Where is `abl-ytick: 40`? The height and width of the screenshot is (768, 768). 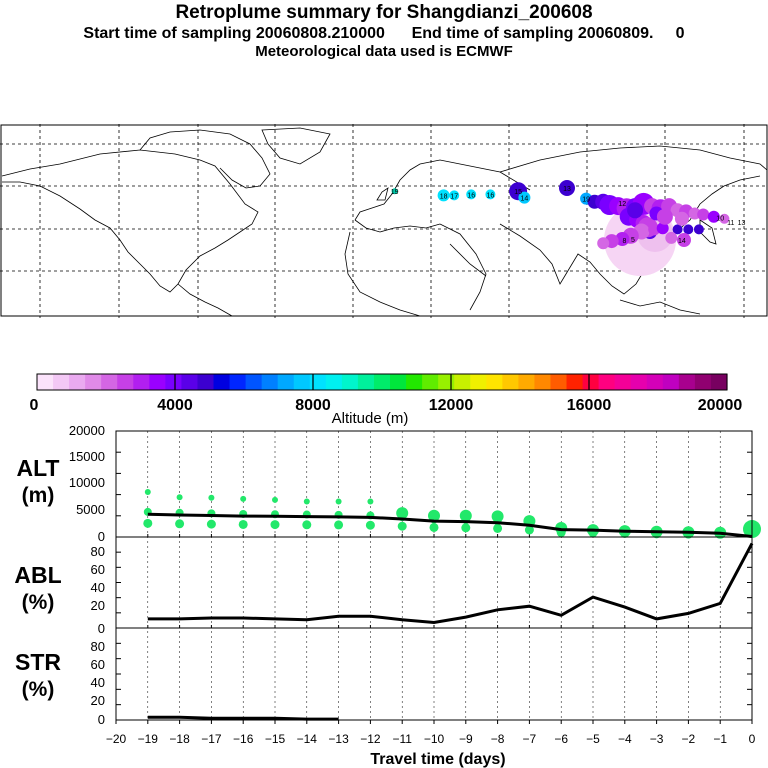 abl-ytick: 40 is located at coordinates (98, 587).